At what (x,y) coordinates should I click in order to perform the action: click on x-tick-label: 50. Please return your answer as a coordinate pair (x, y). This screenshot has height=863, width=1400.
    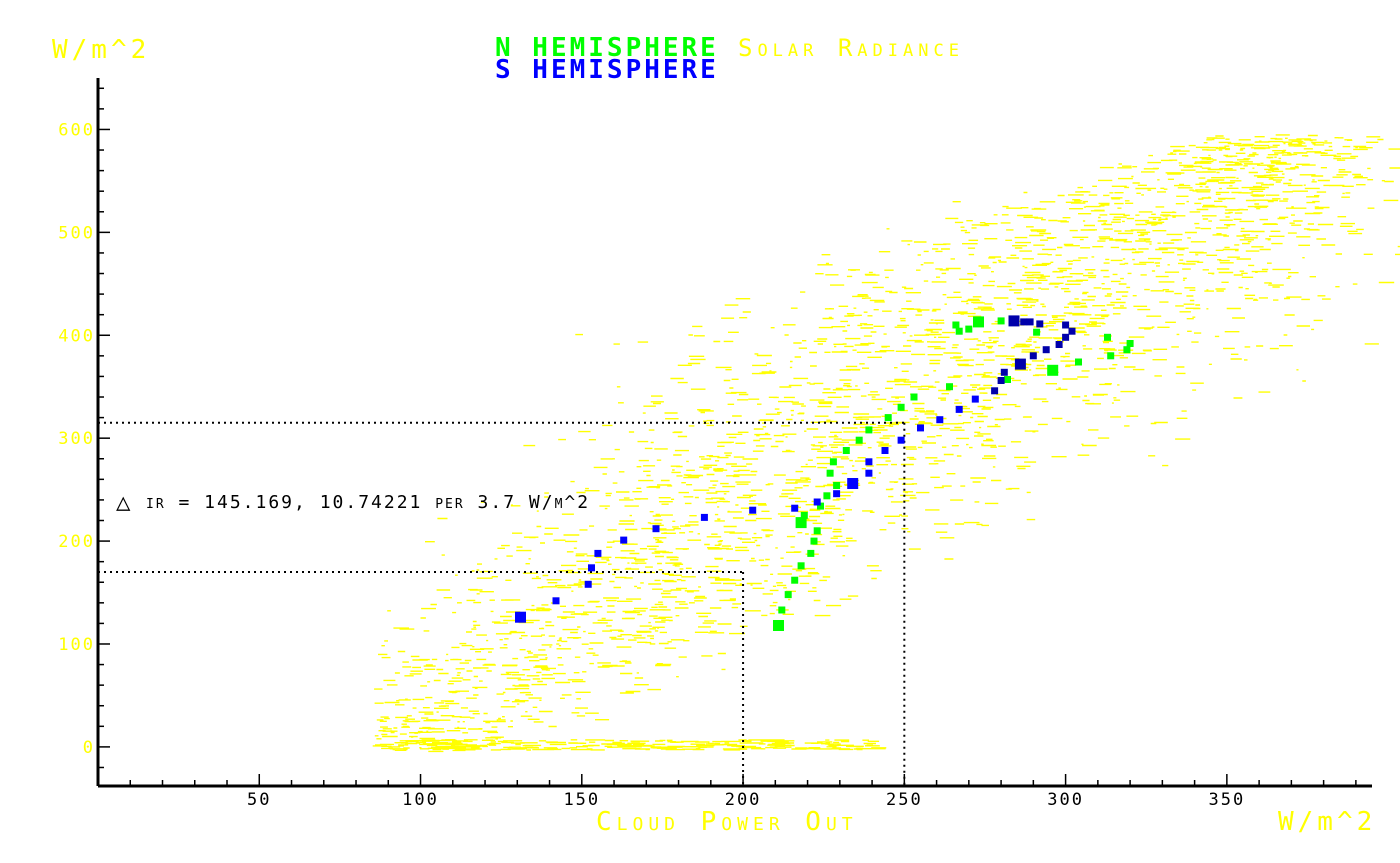
    Looking at the image, I should click on (259, 800).